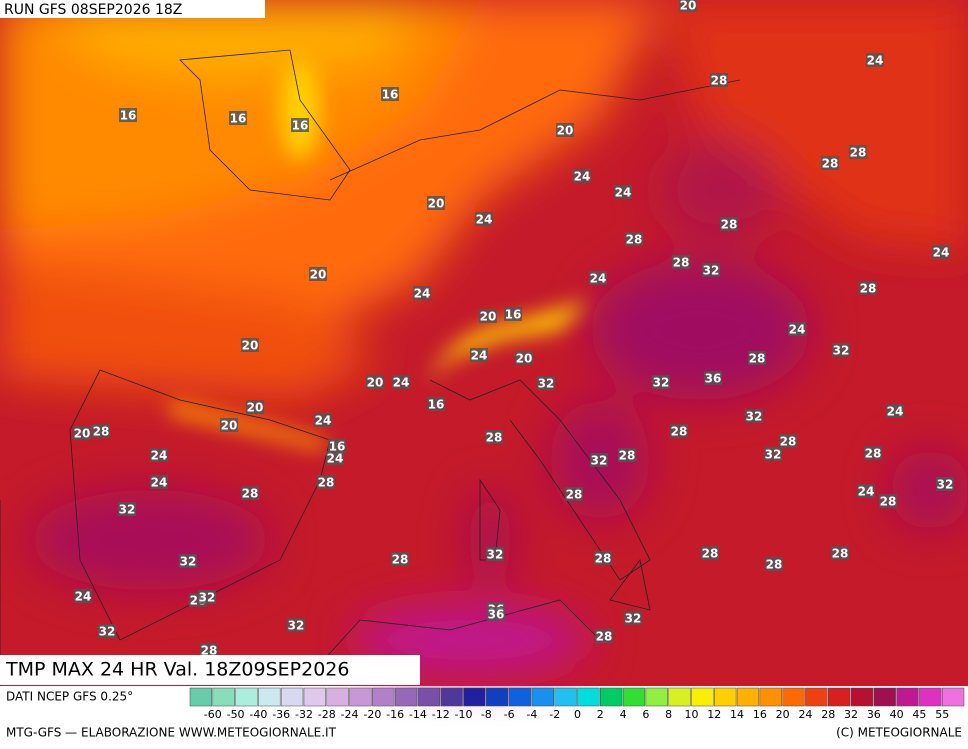 Image resolution: width=968 pixels, height=749 pixels. I want to click on legend-tick-label: -36, so click(281, 714).